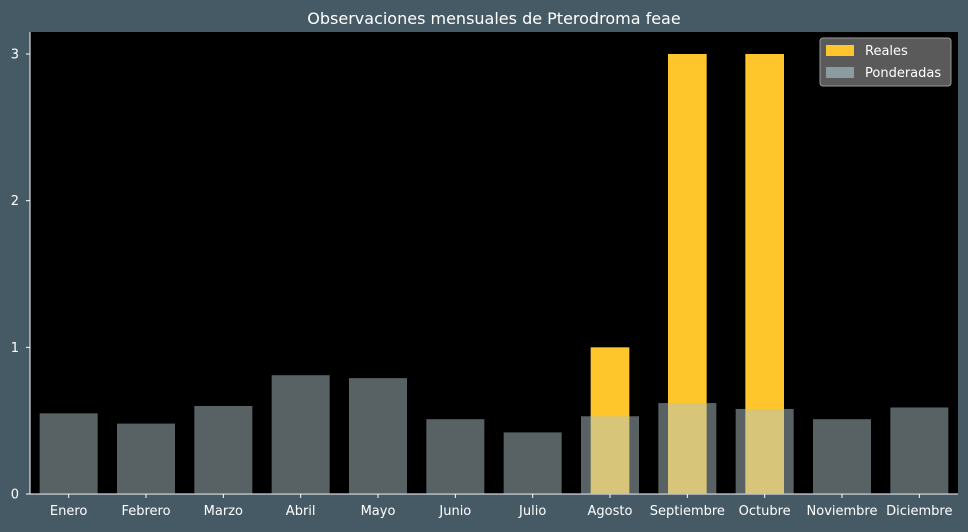 Image resolution: width=968 pixels, height=532 pixels. What do you see at coordinates (21, 267) in the screenshot?
I see `y-axis: 0 1 2 3` at bounding box center [21, 267].